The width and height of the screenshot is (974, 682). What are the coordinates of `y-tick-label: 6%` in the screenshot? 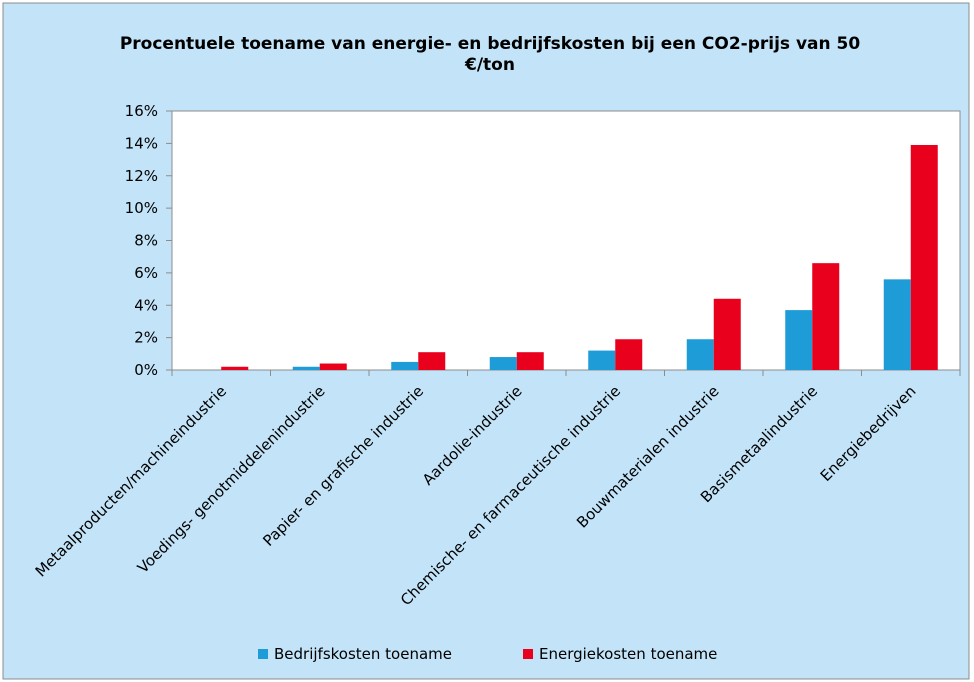 It's located at (146, 273).